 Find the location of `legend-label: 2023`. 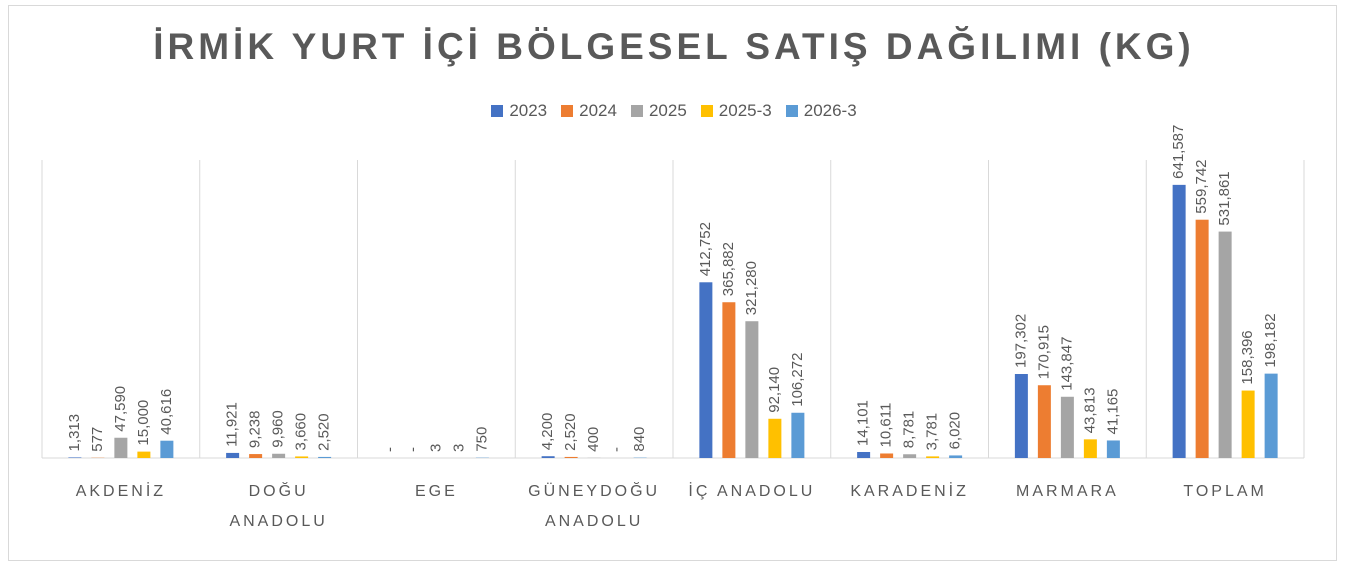

legend-label: 2023 is located at coordinates (528, 110).